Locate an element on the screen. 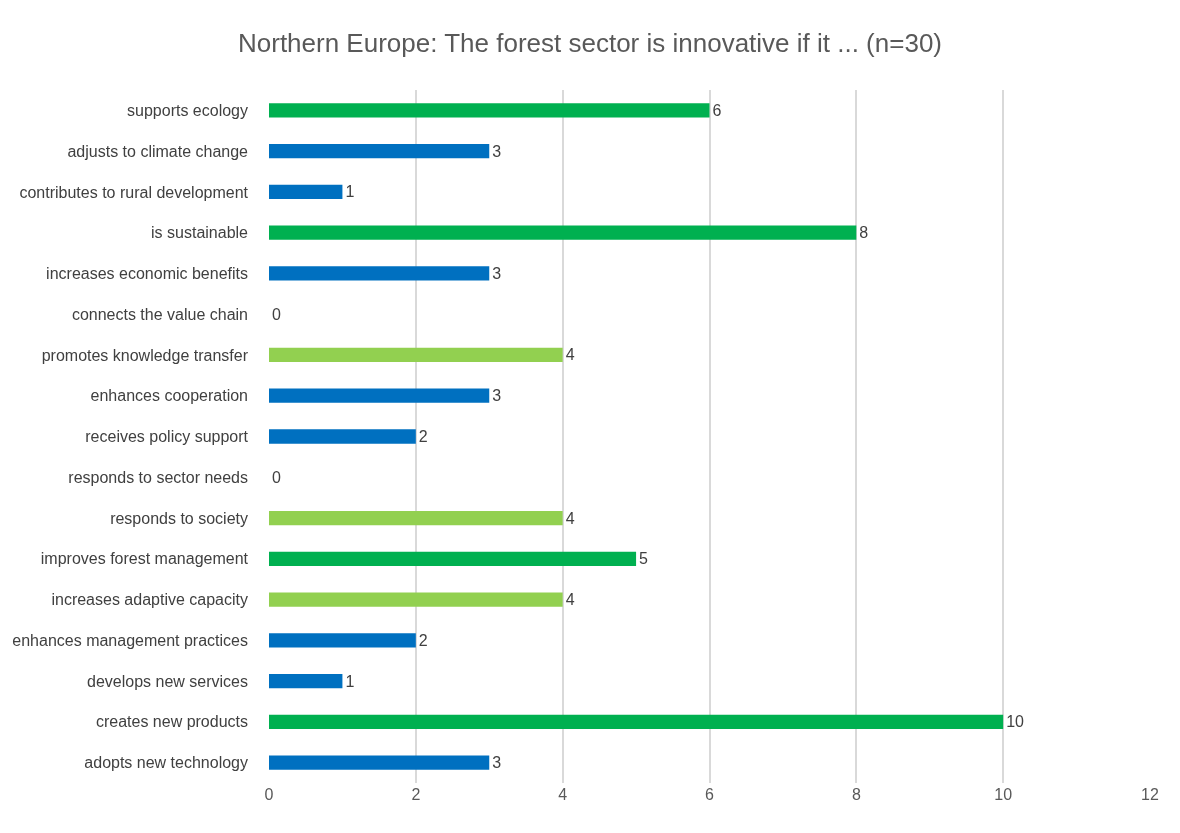 The width and height of the screenshot is (1180, 833). y-tick-label: promotes knowledge transfer is located at coordinates (145, 355).